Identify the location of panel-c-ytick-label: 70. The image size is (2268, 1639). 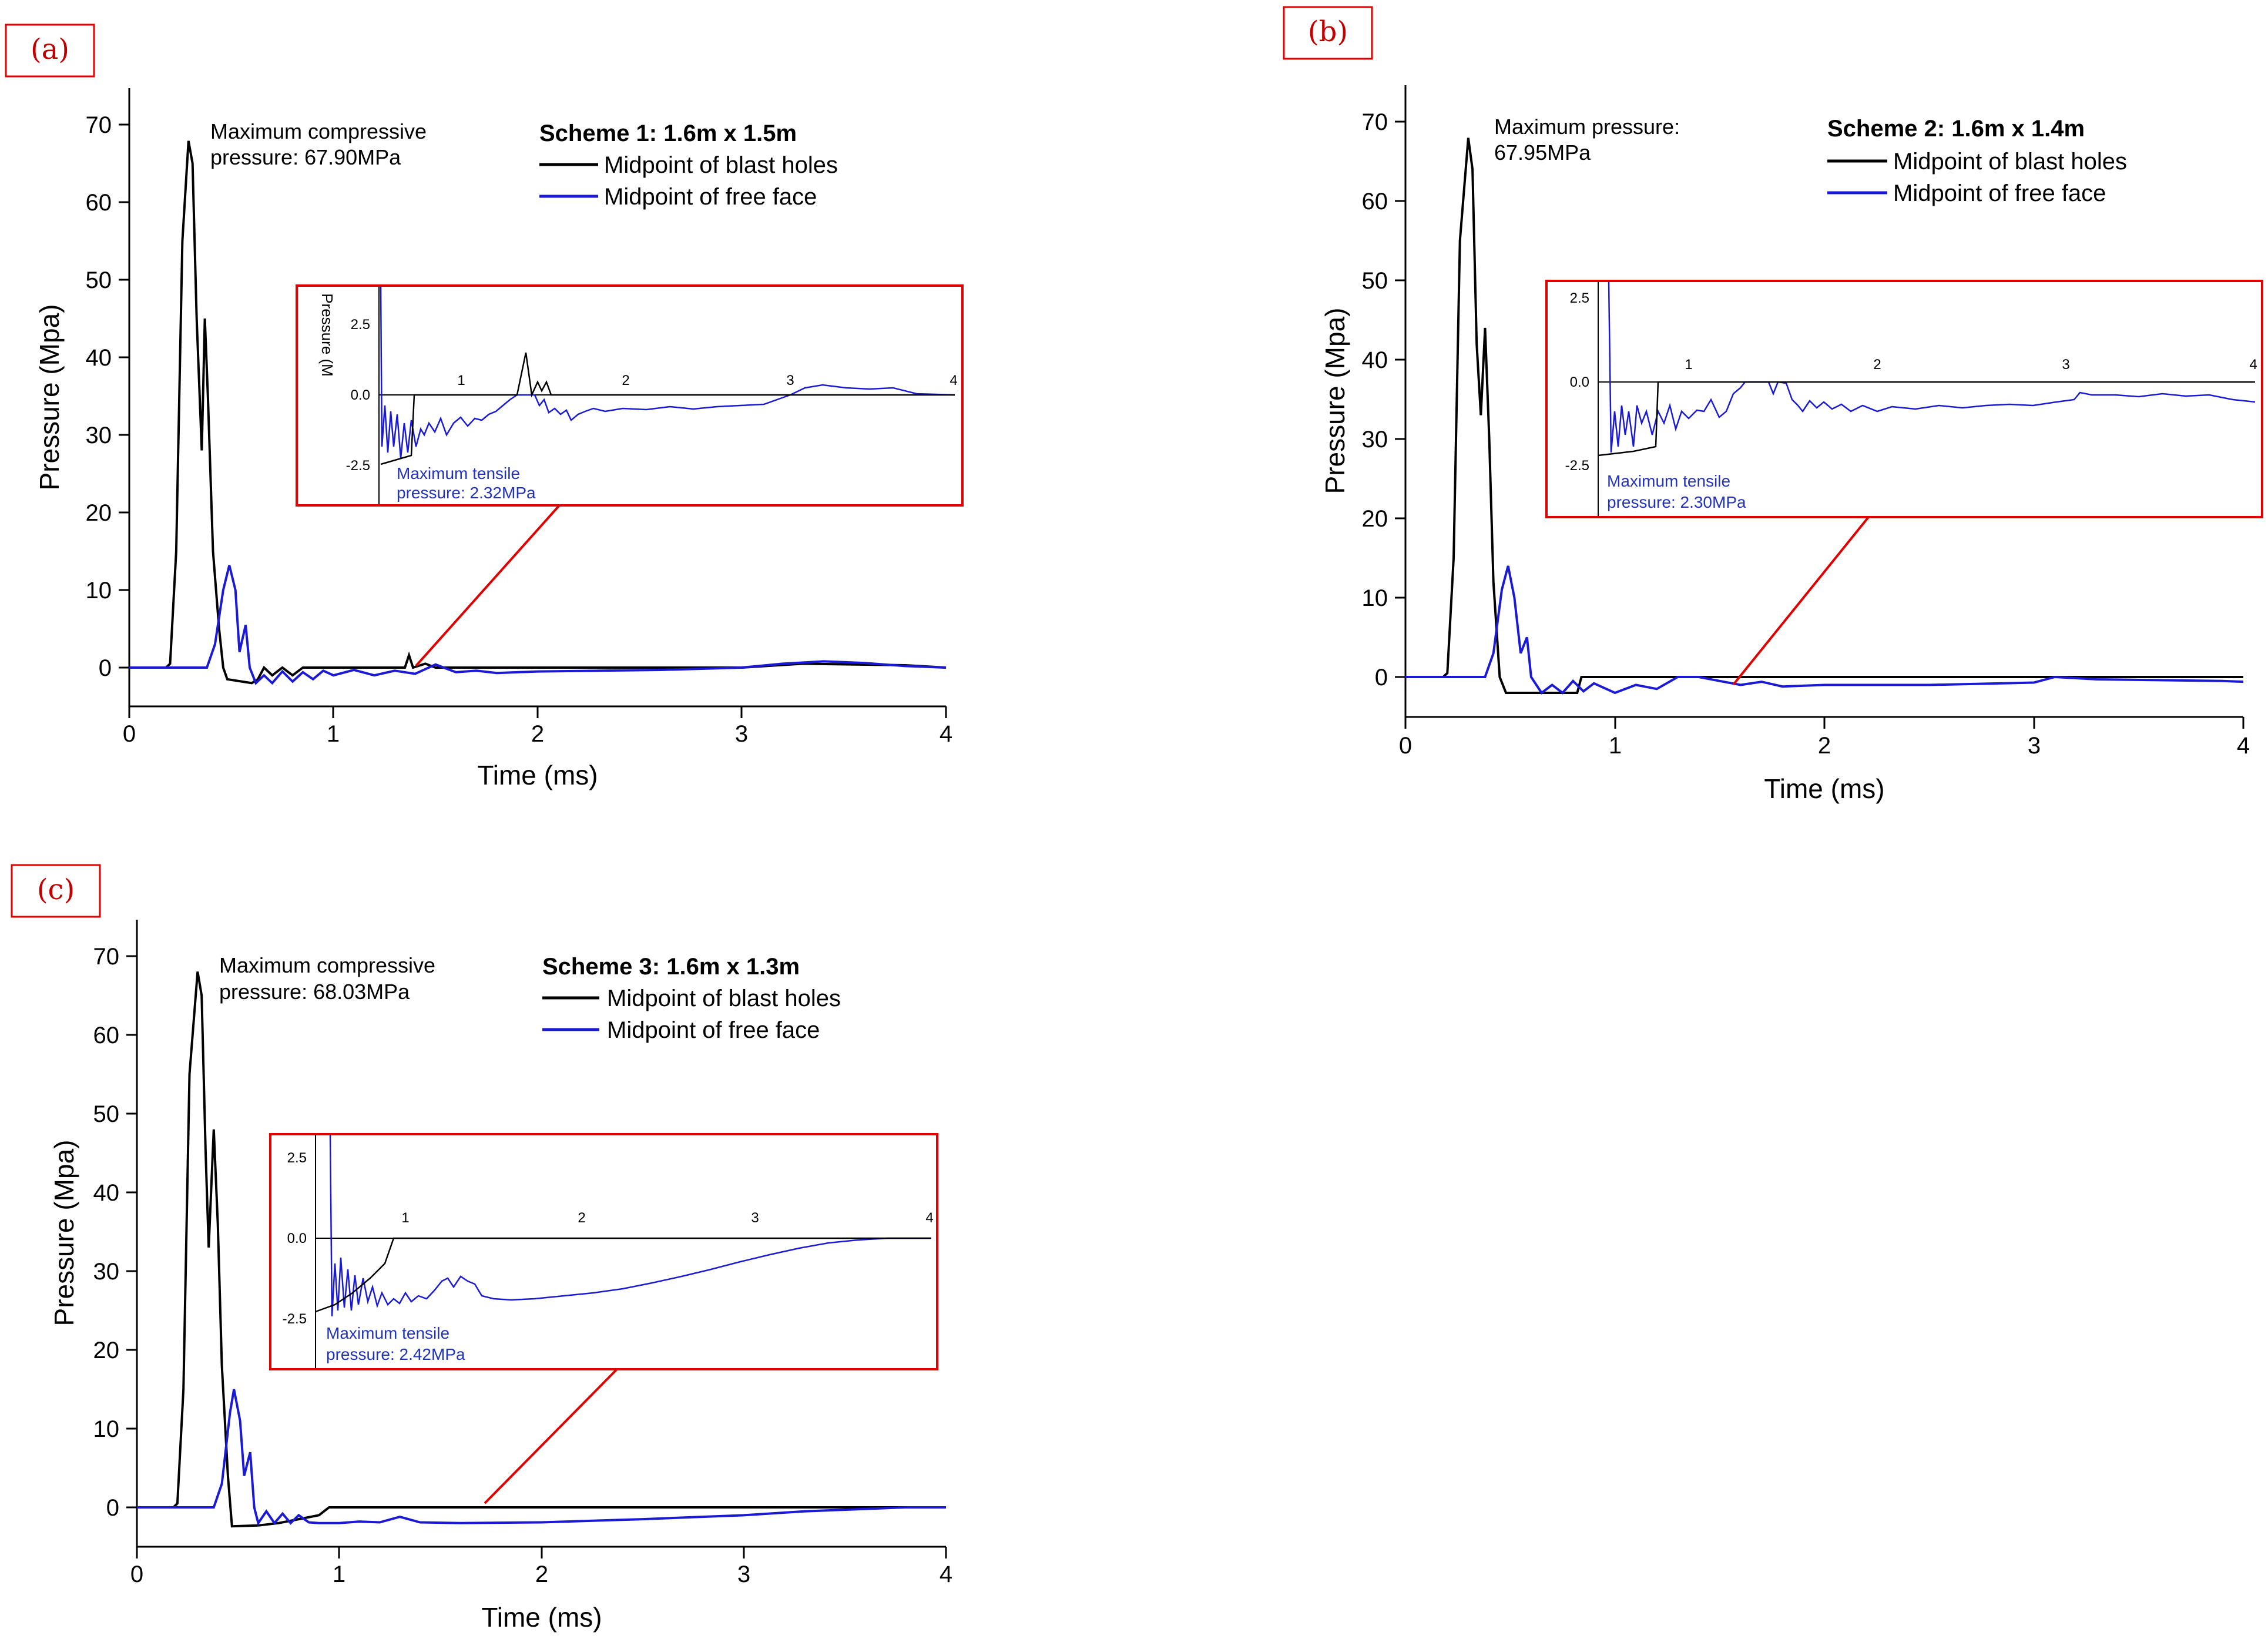
(106, 957).